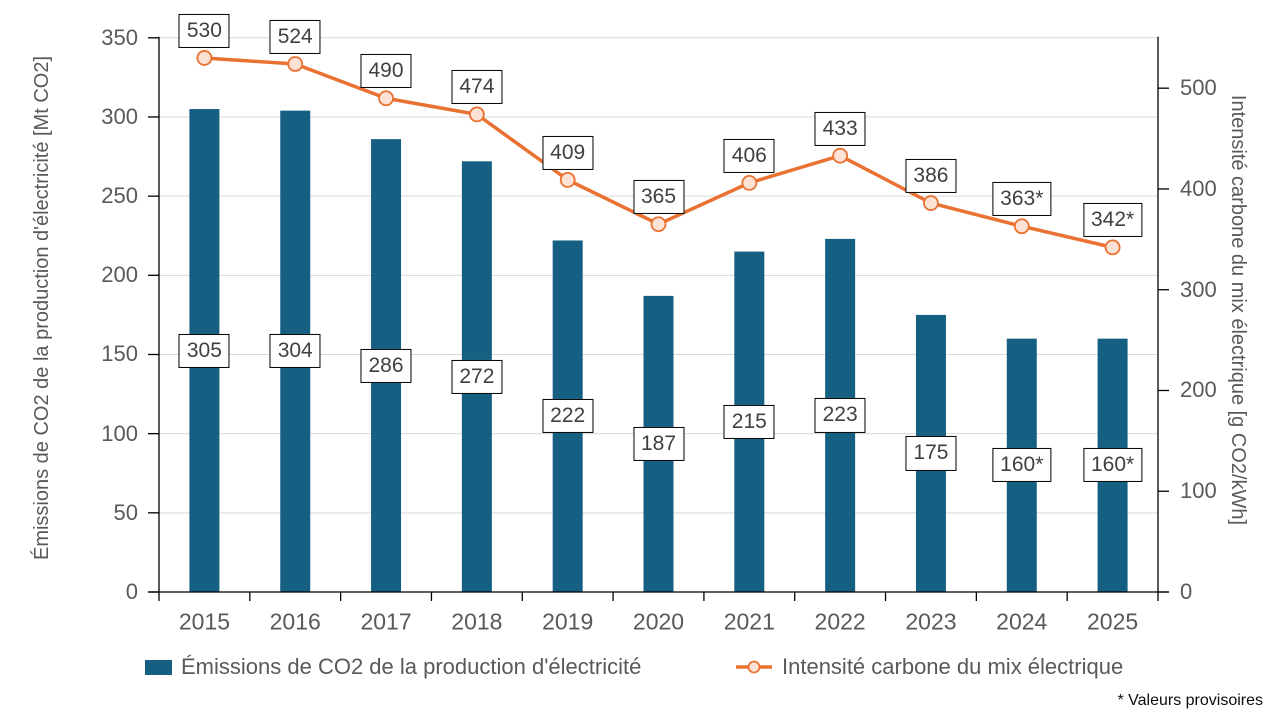 This screenshot has height=720, width=1280. What do you see at coordinates (204, 350) in the screenshot?
I see `bar-label-2015: 305` at bounding box center [204, 350].